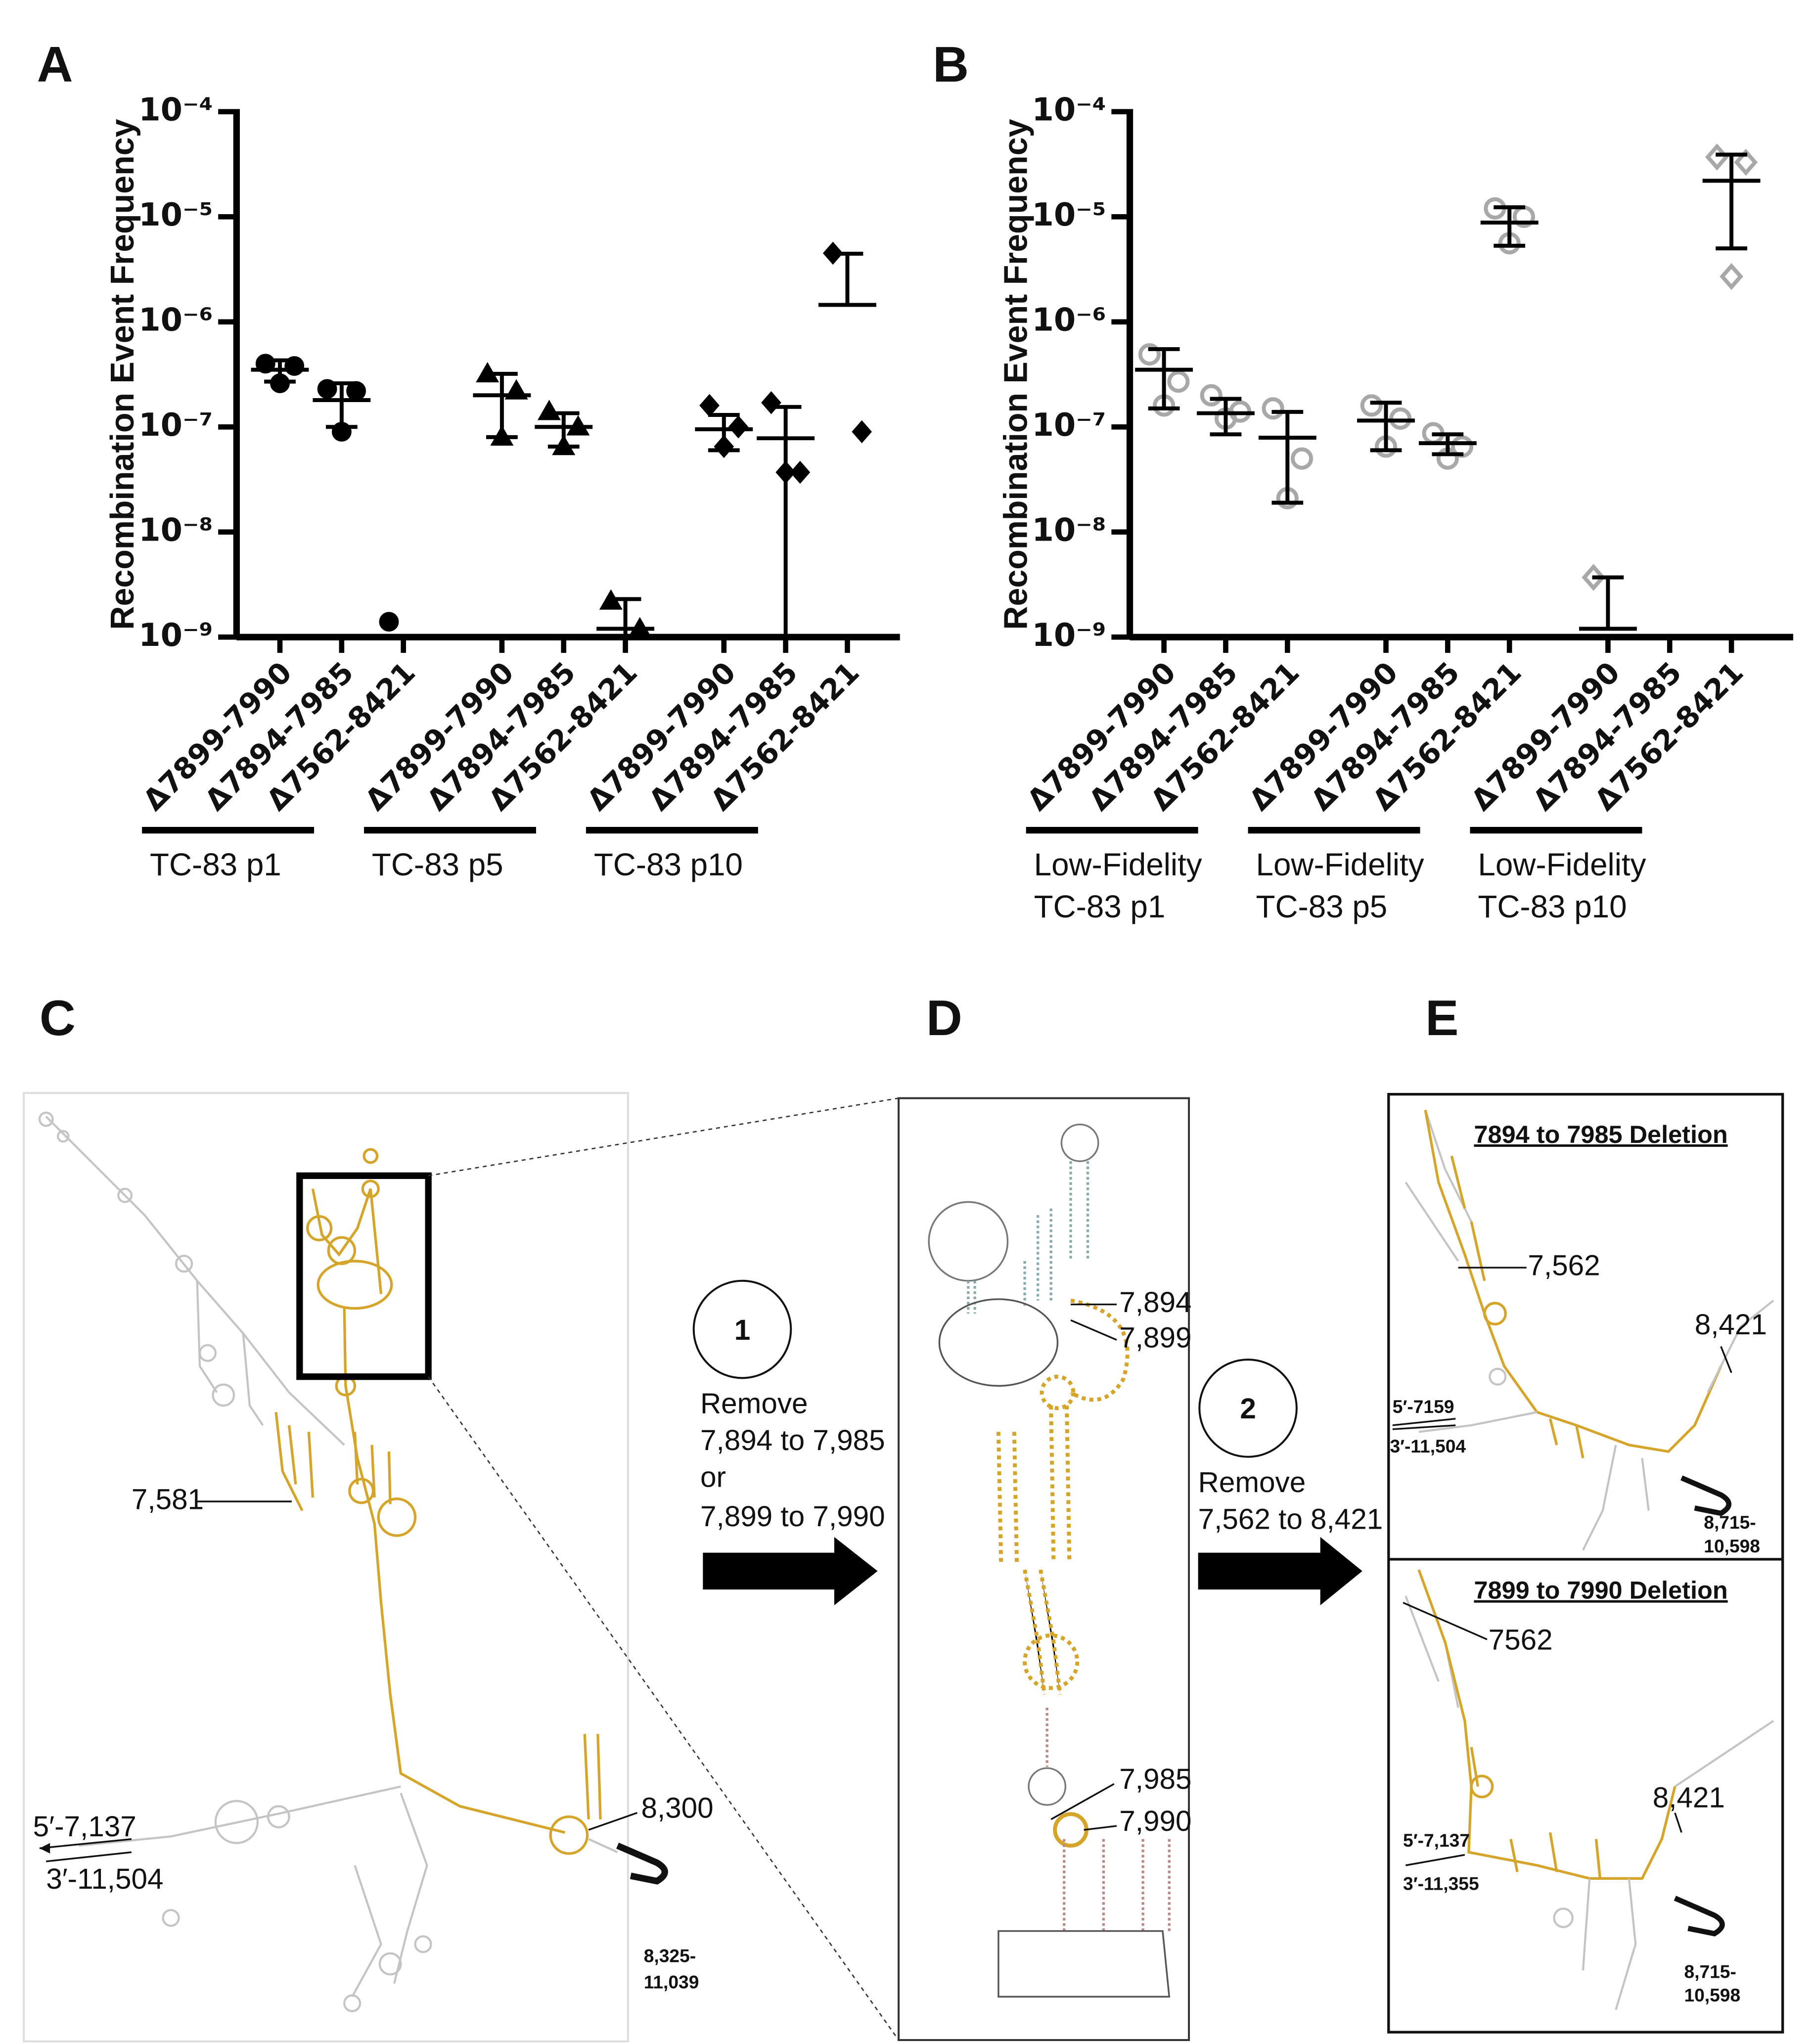 The height and width of the screenshot is (2044, 1813). What do you see at coordinates (1585, 1563) in the screenshot?
I see `rna-structure-e` at bounding box center [1585, 1563].